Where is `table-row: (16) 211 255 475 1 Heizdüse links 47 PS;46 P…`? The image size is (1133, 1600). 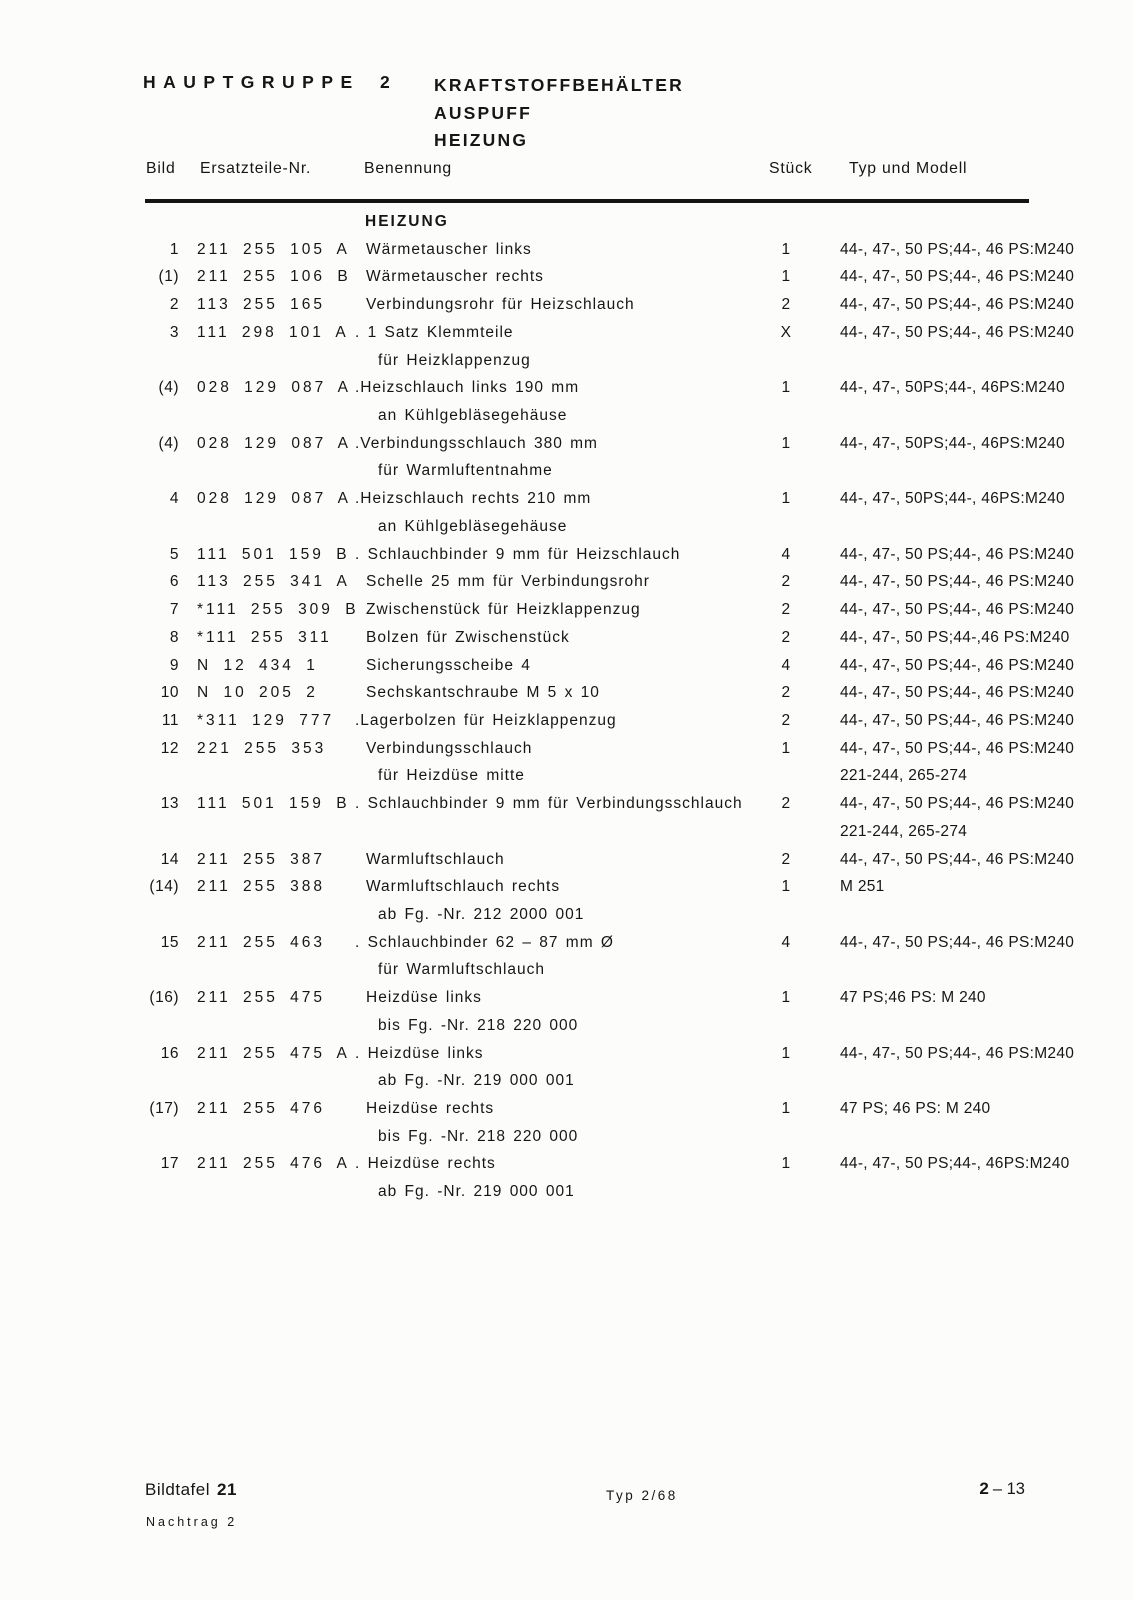
table-row: (16) 211 255 475 1 Heizdüse links 47 PS;46 P… is located at coordinates (566, 998).